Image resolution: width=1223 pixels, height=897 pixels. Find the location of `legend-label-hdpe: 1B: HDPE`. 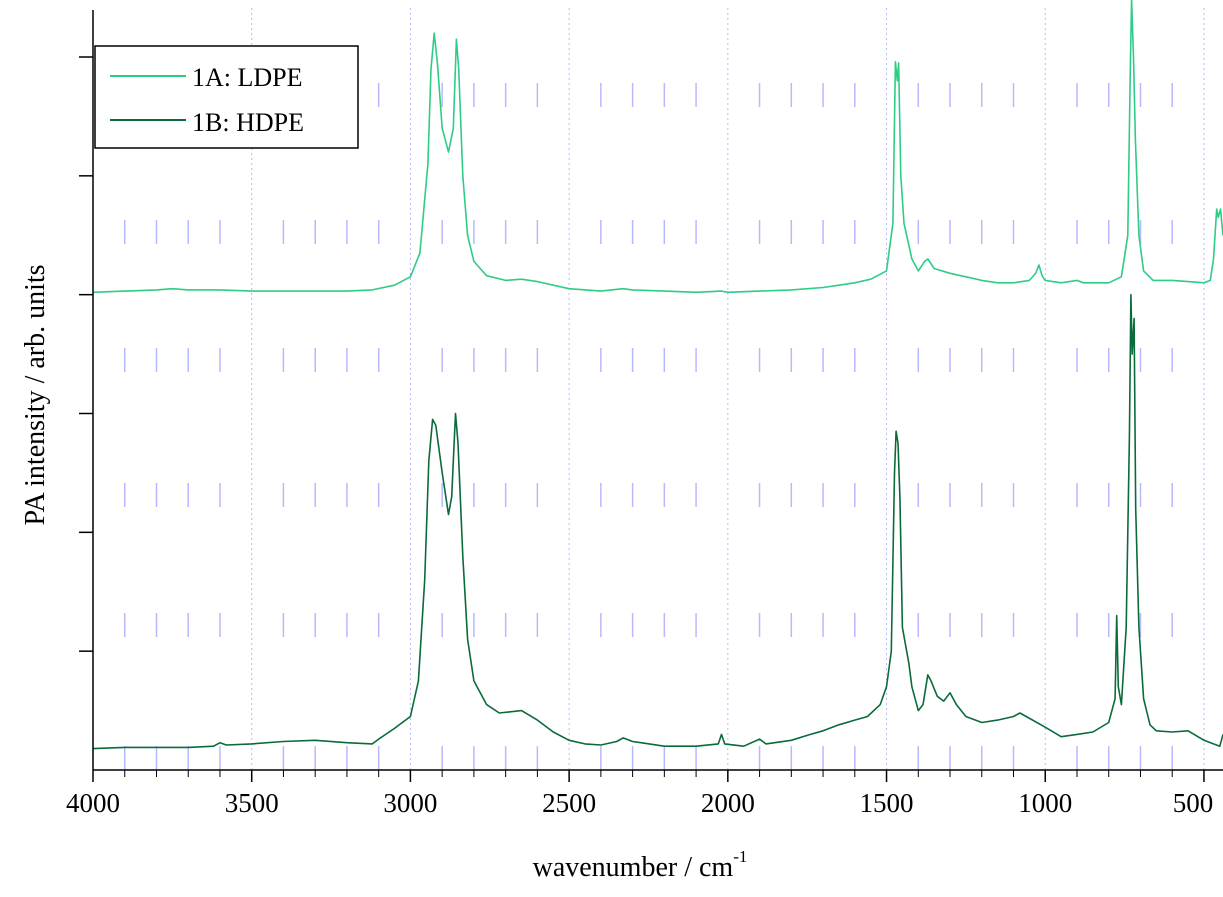

legend-label-hdpe: 1B: HDPE is located at coordinates (248, 122).